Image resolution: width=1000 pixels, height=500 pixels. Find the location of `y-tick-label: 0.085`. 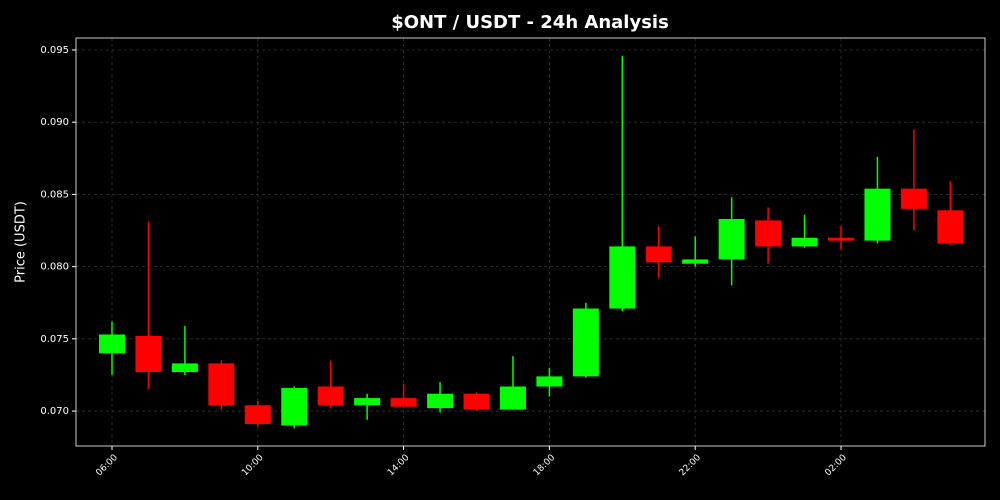

y-tick-label: 0.085 is located at coordinates (54, 194).